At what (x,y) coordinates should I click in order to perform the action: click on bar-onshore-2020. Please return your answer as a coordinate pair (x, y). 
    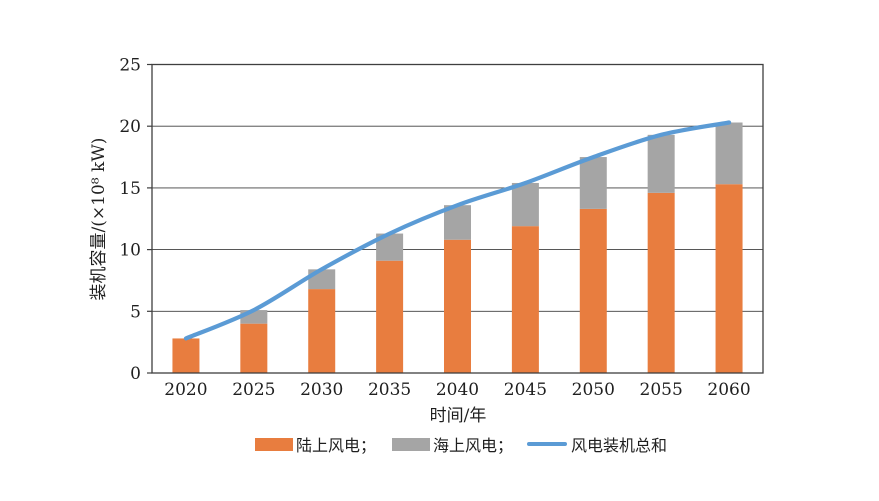
    Looking at the image, I should click on (186, 355).